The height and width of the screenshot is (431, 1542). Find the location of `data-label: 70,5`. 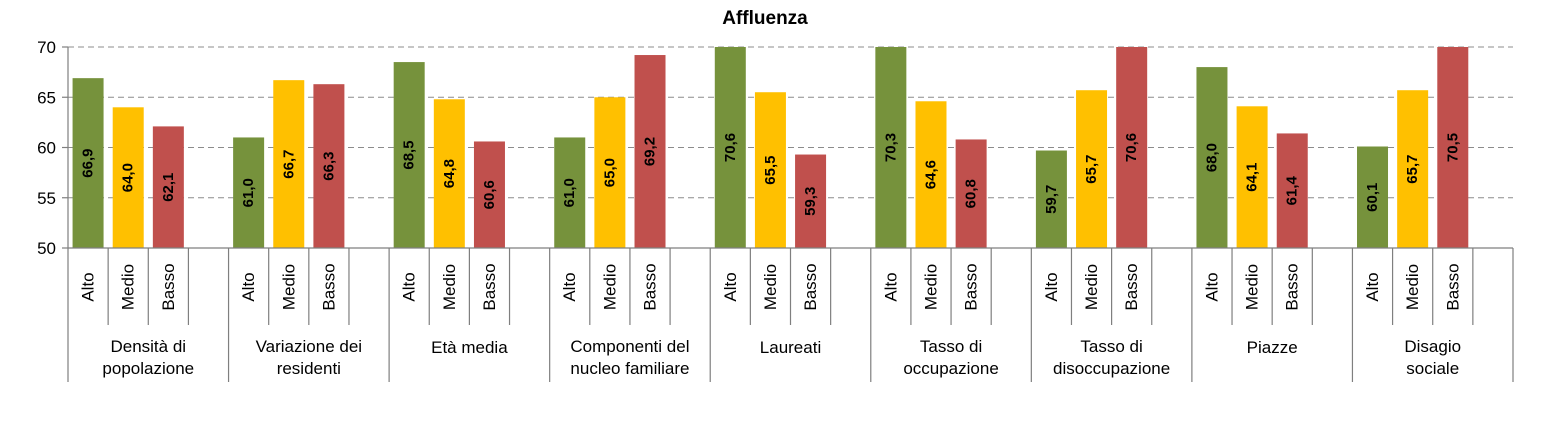

data-label: 70,5 is located at coordinates (1452, 147).